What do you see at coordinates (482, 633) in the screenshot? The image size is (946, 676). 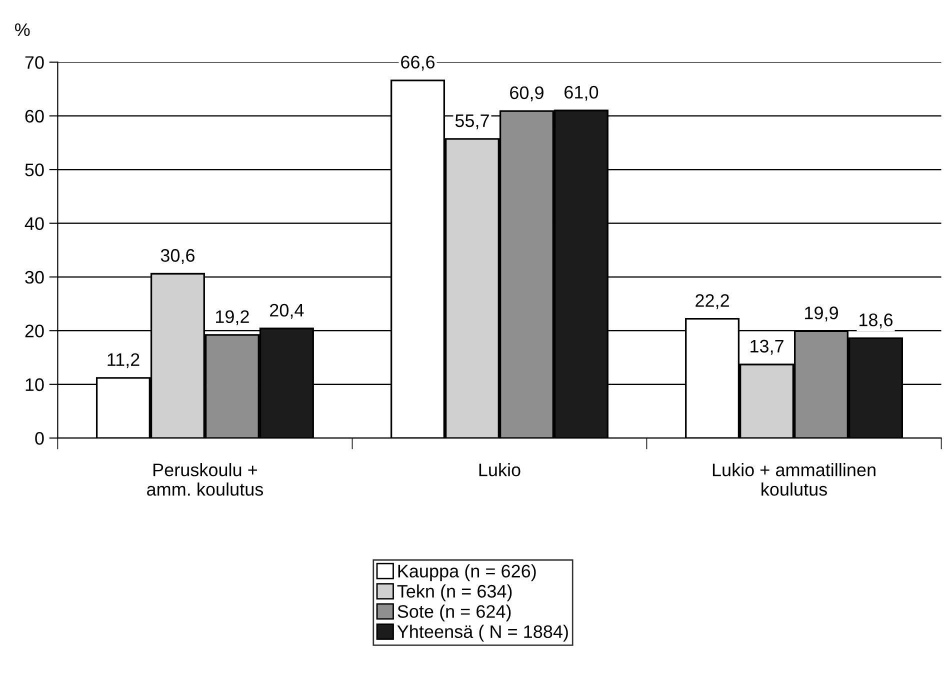 I see `legend-label: Yhteensä ( N = 1884)` at bounding box center [482, 633].